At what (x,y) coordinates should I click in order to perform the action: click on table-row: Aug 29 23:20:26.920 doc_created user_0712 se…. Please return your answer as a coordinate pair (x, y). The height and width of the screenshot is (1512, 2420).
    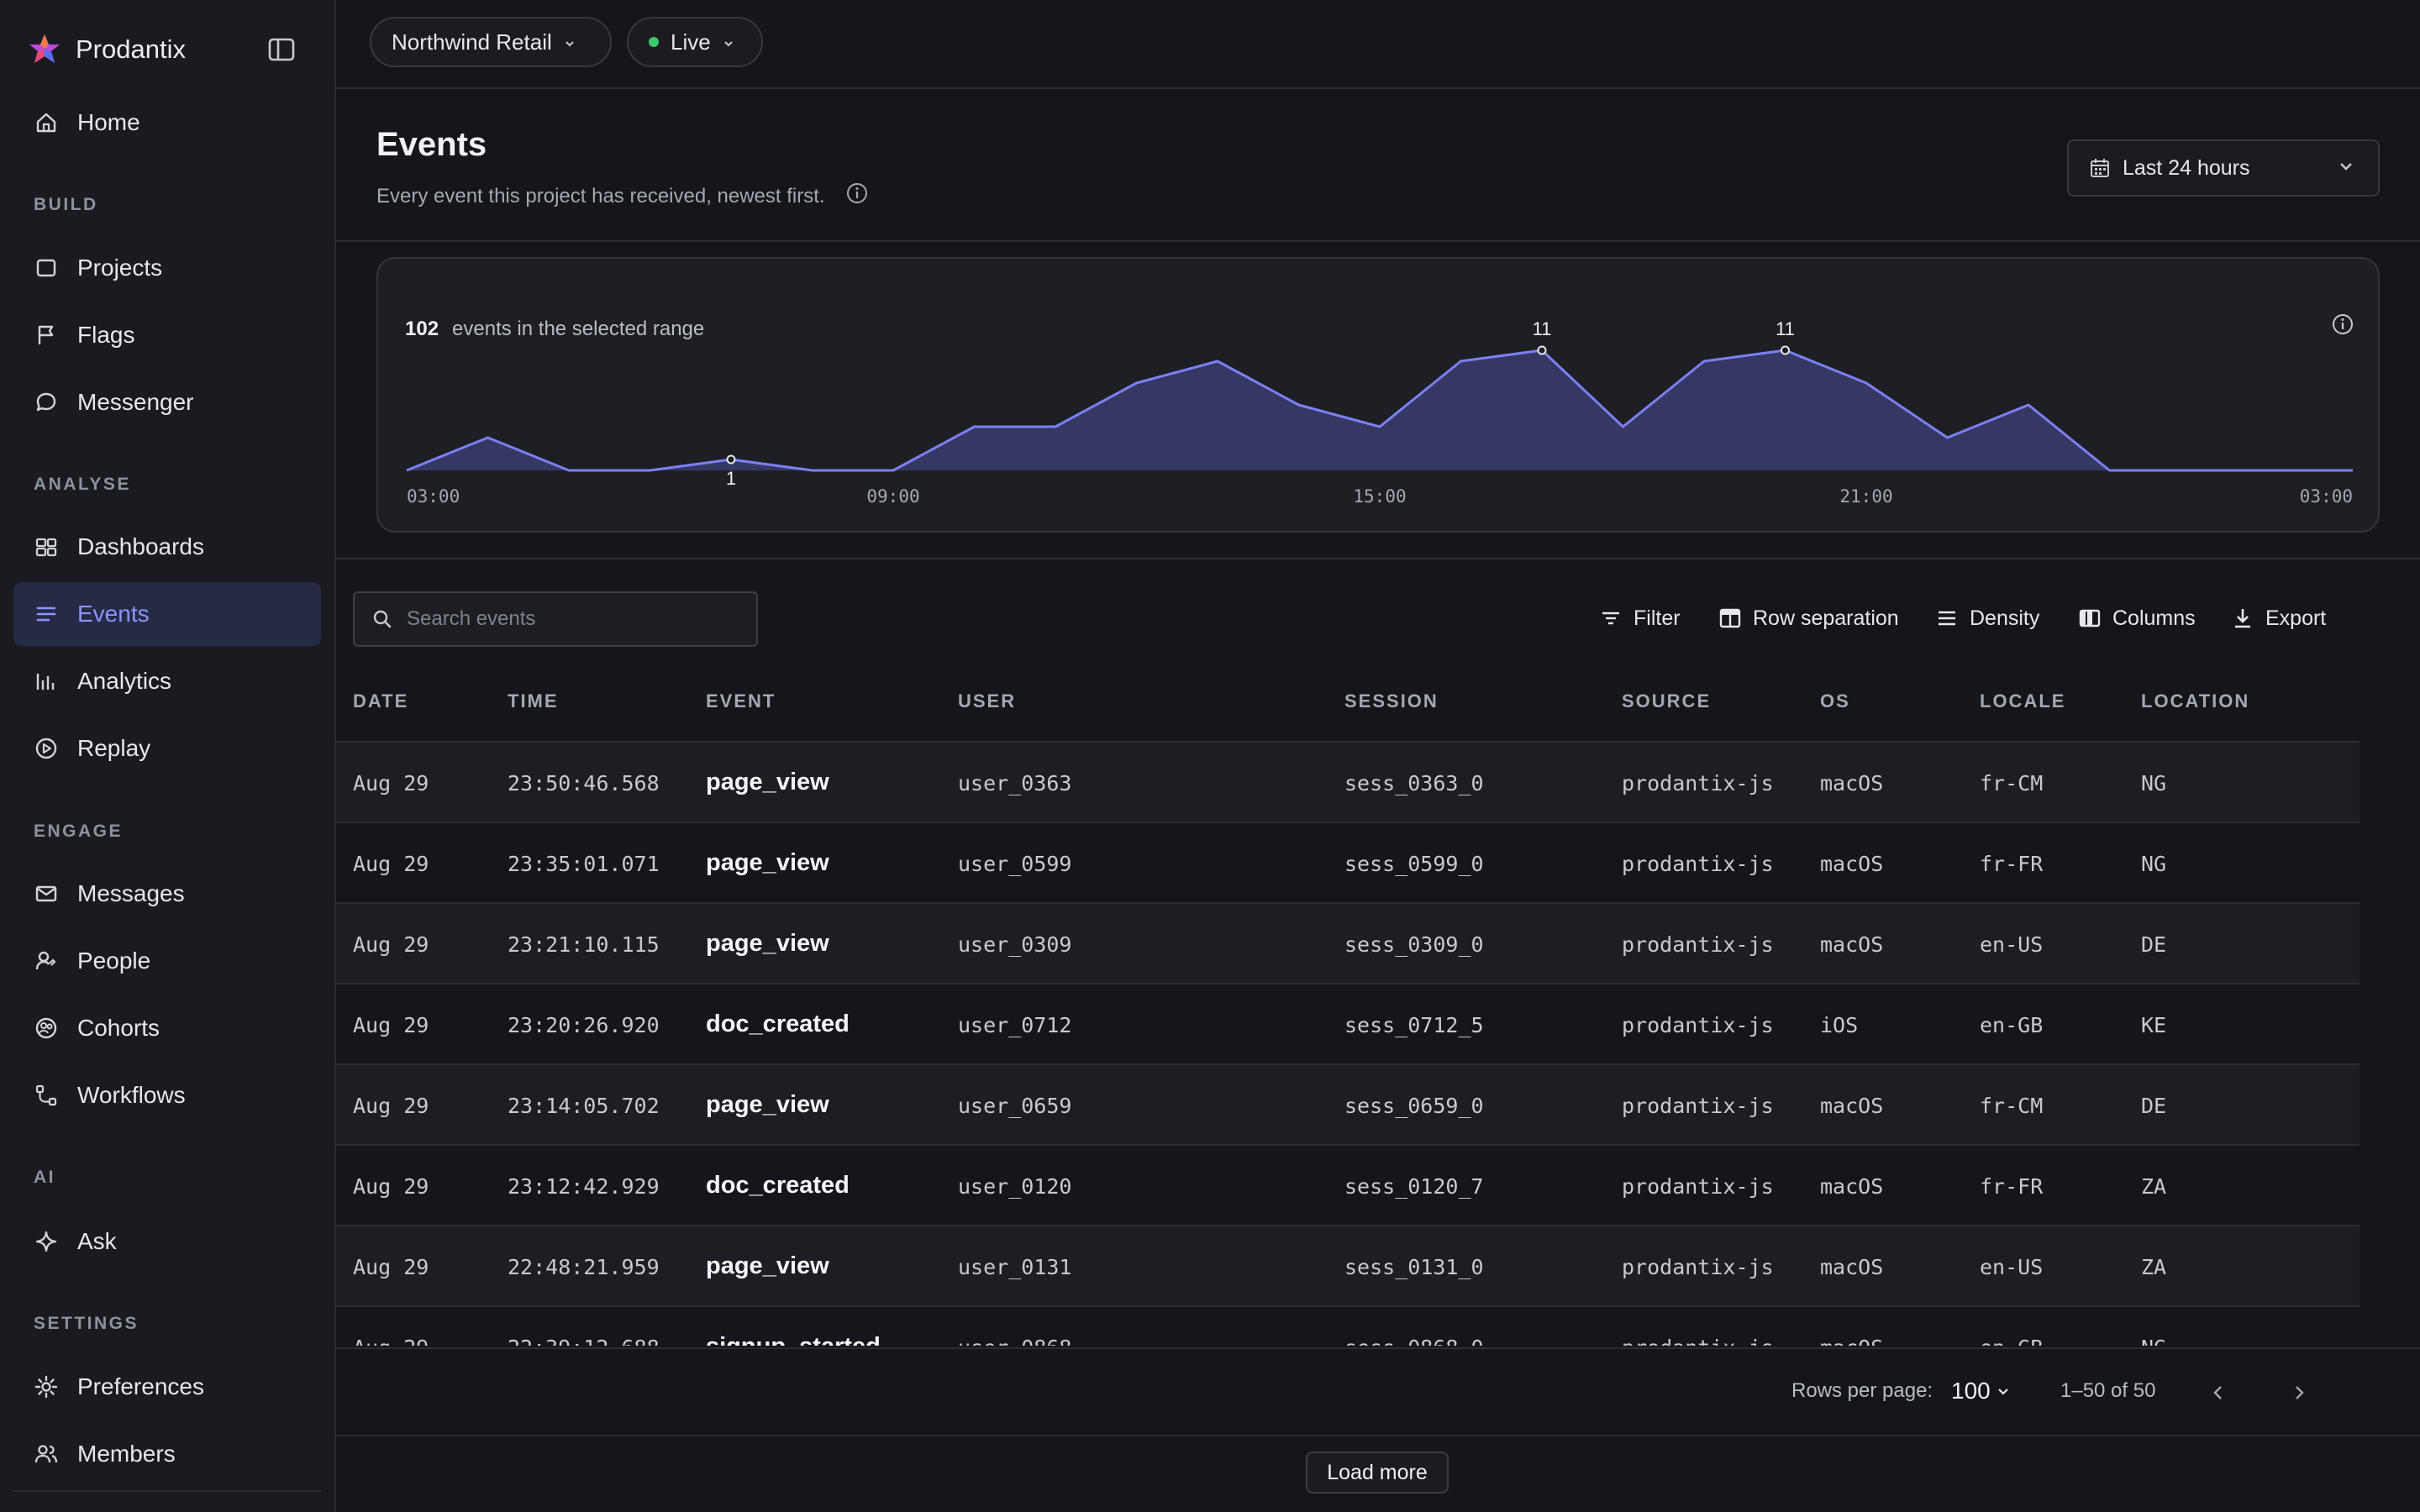
    Looking at the image, I should click on (1348, 1024).